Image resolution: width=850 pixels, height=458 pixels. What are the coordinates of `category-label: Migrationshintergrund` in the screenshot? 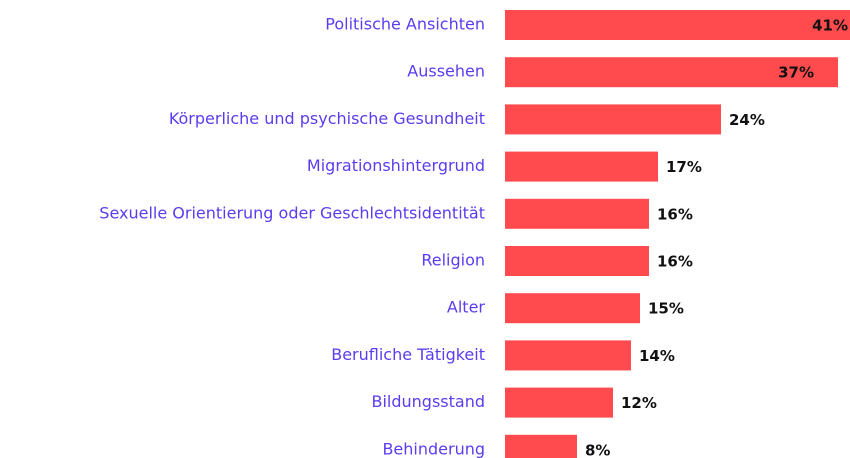 It's located at (396, 165).